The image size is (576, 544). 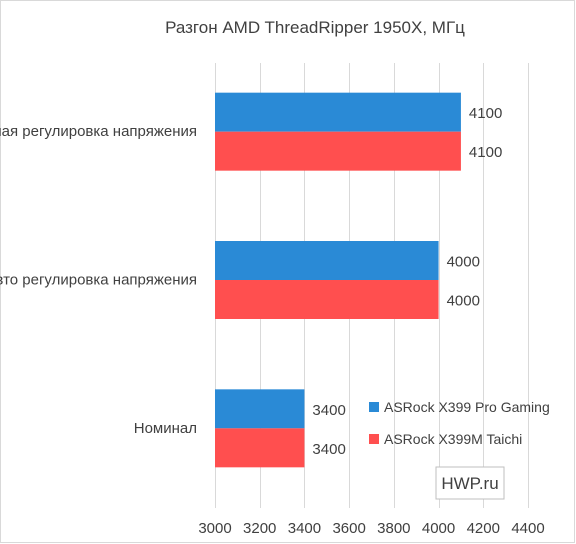 I want to click on watermark-text: HWP.ru, so click(x=469, y=483).